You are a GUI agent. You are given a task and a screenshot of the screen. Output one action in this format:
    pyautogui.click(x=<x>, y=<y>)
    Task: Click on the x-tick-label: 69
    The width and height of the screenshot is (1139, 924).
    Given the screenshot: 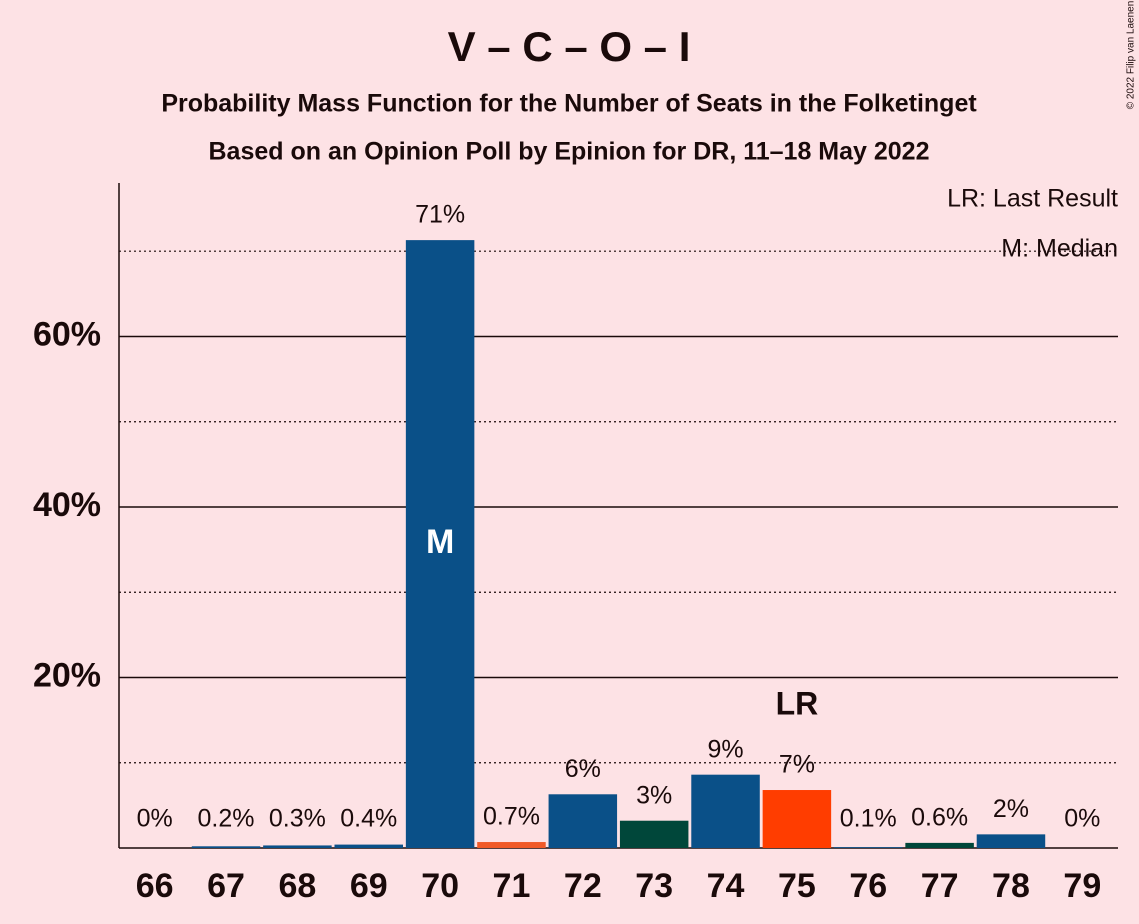 What is the action you would take?
    pyautogui.click(x=369, y=886)
    